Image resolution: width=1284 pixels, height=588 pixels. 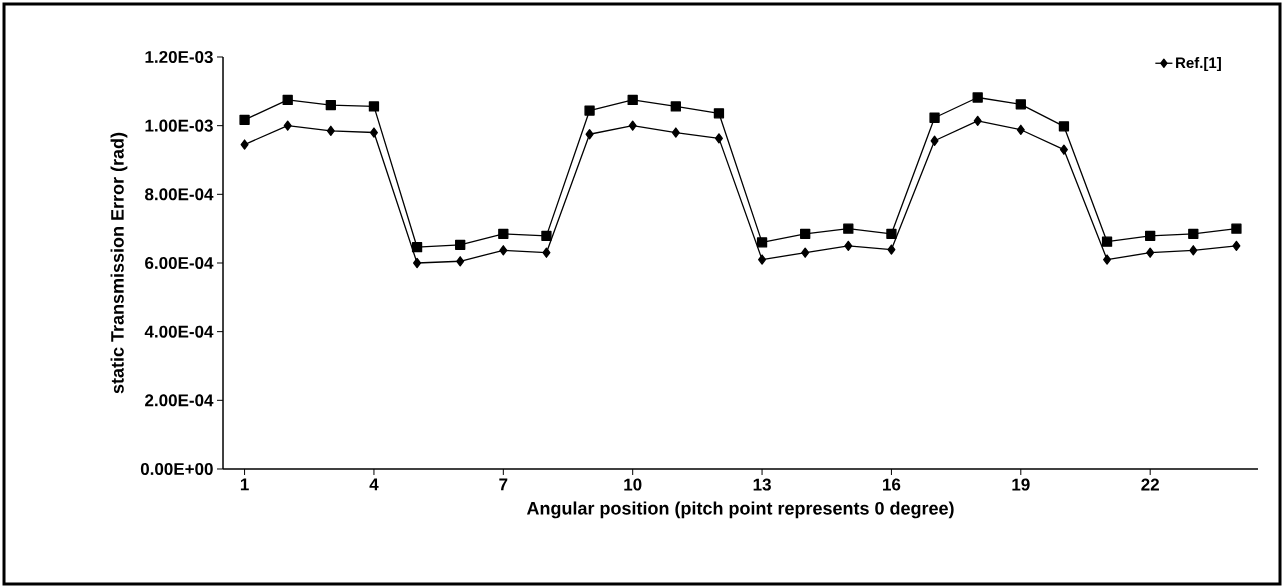 I want to click on x-tick-label: 16, so click(x=892, y=484).